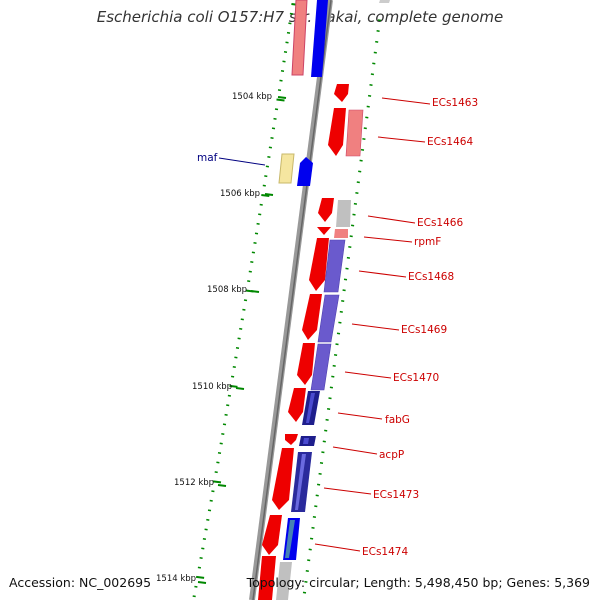  Describe the element at coordinates (397, 420) in the screenshot. I see `gene-label-fabg: fabG` at that location.